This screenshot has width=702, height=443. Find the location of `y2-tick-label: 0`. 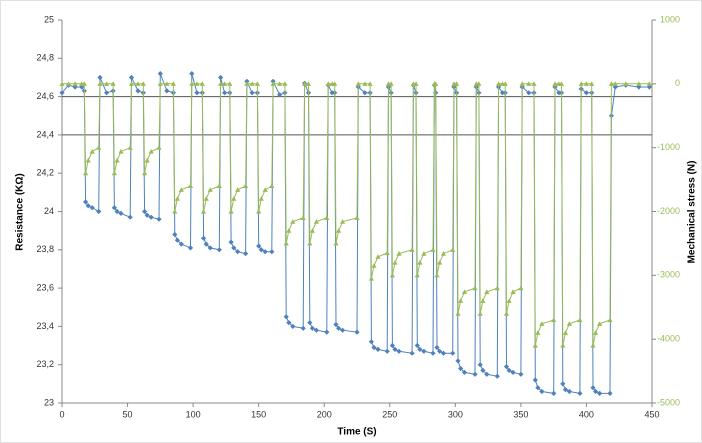

y2-tick-label: 0 is located at coordinates (677, 83).